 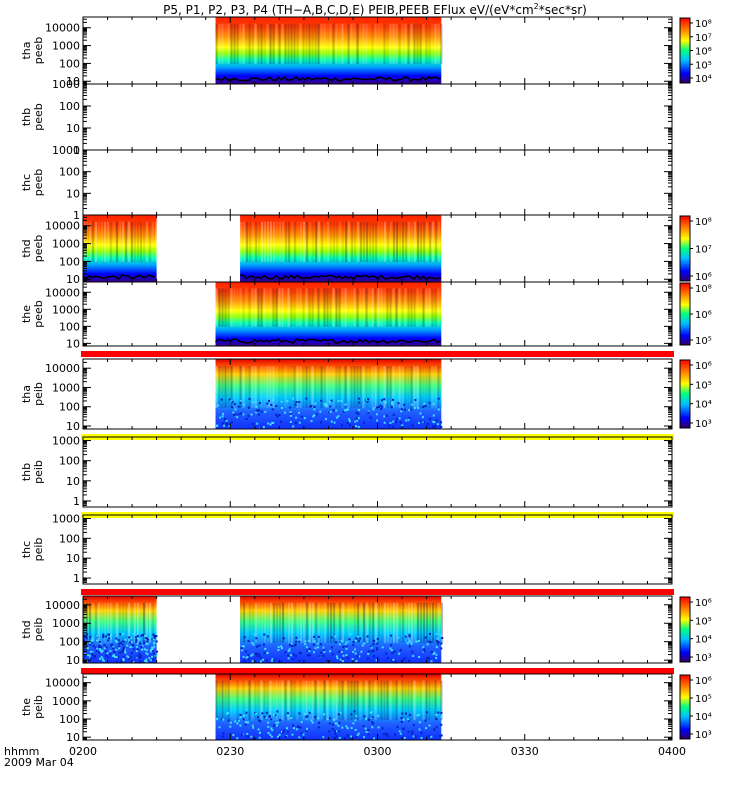 I want to click on y-axis-product-label: peeb, so click(x=38, y=183).